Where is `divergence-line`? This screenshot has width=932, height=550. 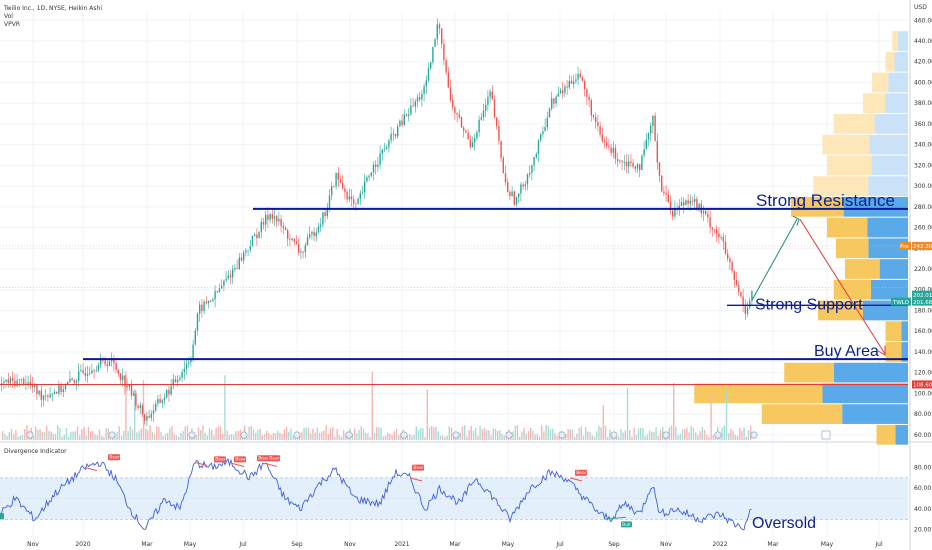
divergence-line is located at coordinates (238, 464).